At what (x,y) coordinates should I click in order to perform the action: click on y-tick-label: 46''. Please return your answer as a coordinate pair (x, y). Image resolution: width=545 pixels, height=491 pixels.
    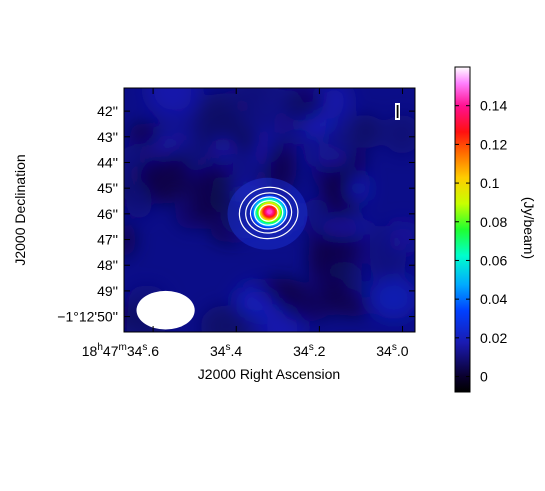
    Looking at the image, I should click on (107, 214).